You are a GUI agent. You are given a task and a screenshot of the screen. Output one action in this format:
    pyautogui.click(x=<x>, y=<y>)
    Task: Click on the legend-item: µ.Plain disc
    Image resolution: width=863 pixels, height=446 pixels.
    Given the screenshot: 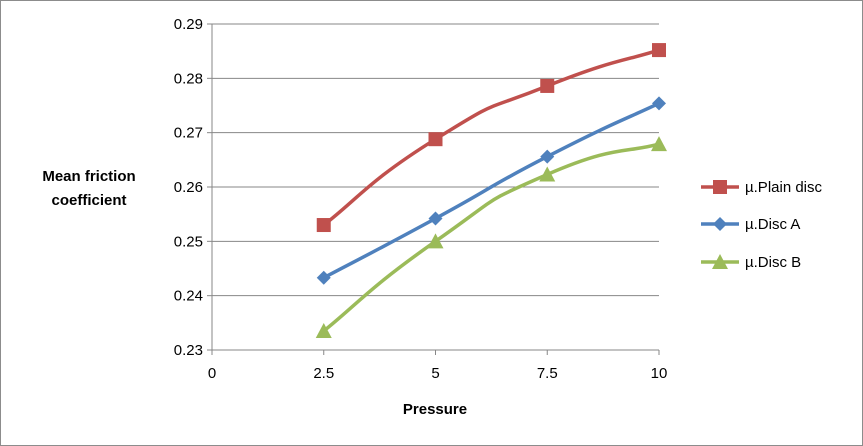 What is the action you would take?
    pyautogui.click(x=762, y=187)
    